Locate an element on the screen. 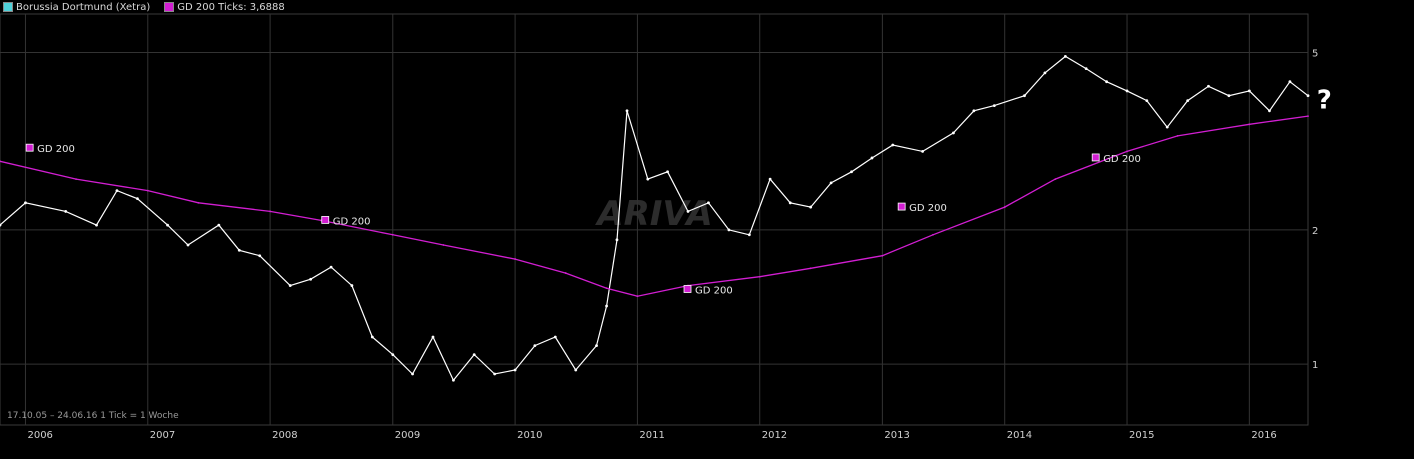  gd200-label-3: GD 200 is located at coordinates (928, 208).